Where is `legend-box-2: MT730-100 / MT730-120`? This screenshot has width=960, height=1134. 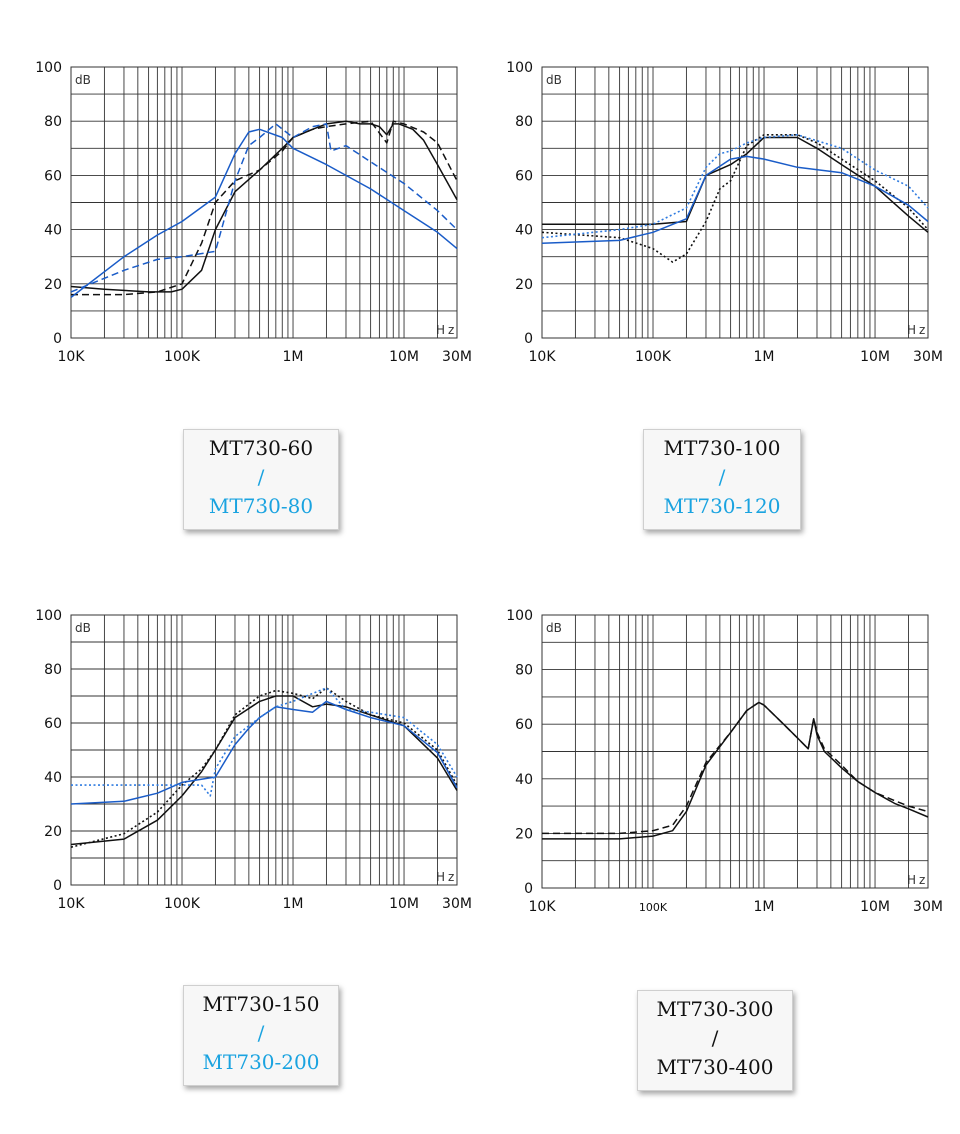 legend-box-2: MT730-100 / MT730-120 is located at coordinates (722, 479).